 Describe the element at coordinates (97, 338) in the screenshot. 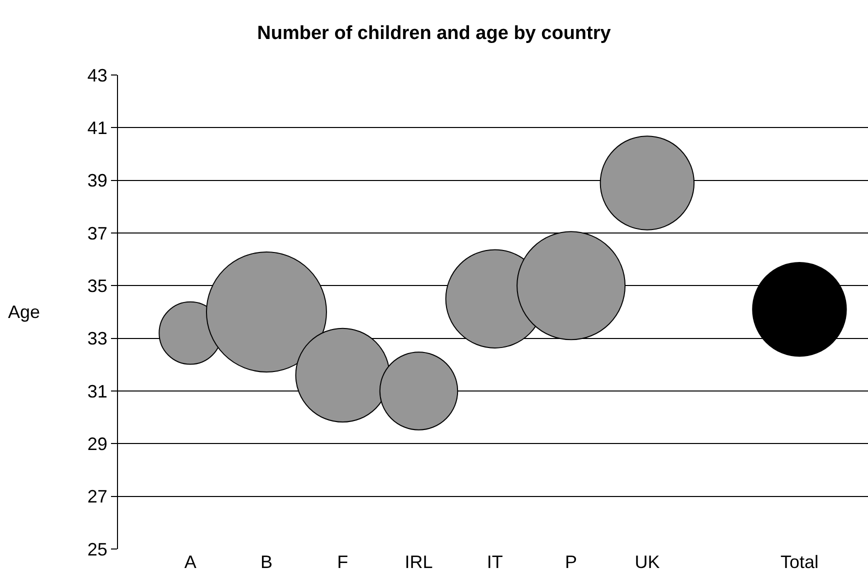

I see `y-tick-label: 33` at that location.